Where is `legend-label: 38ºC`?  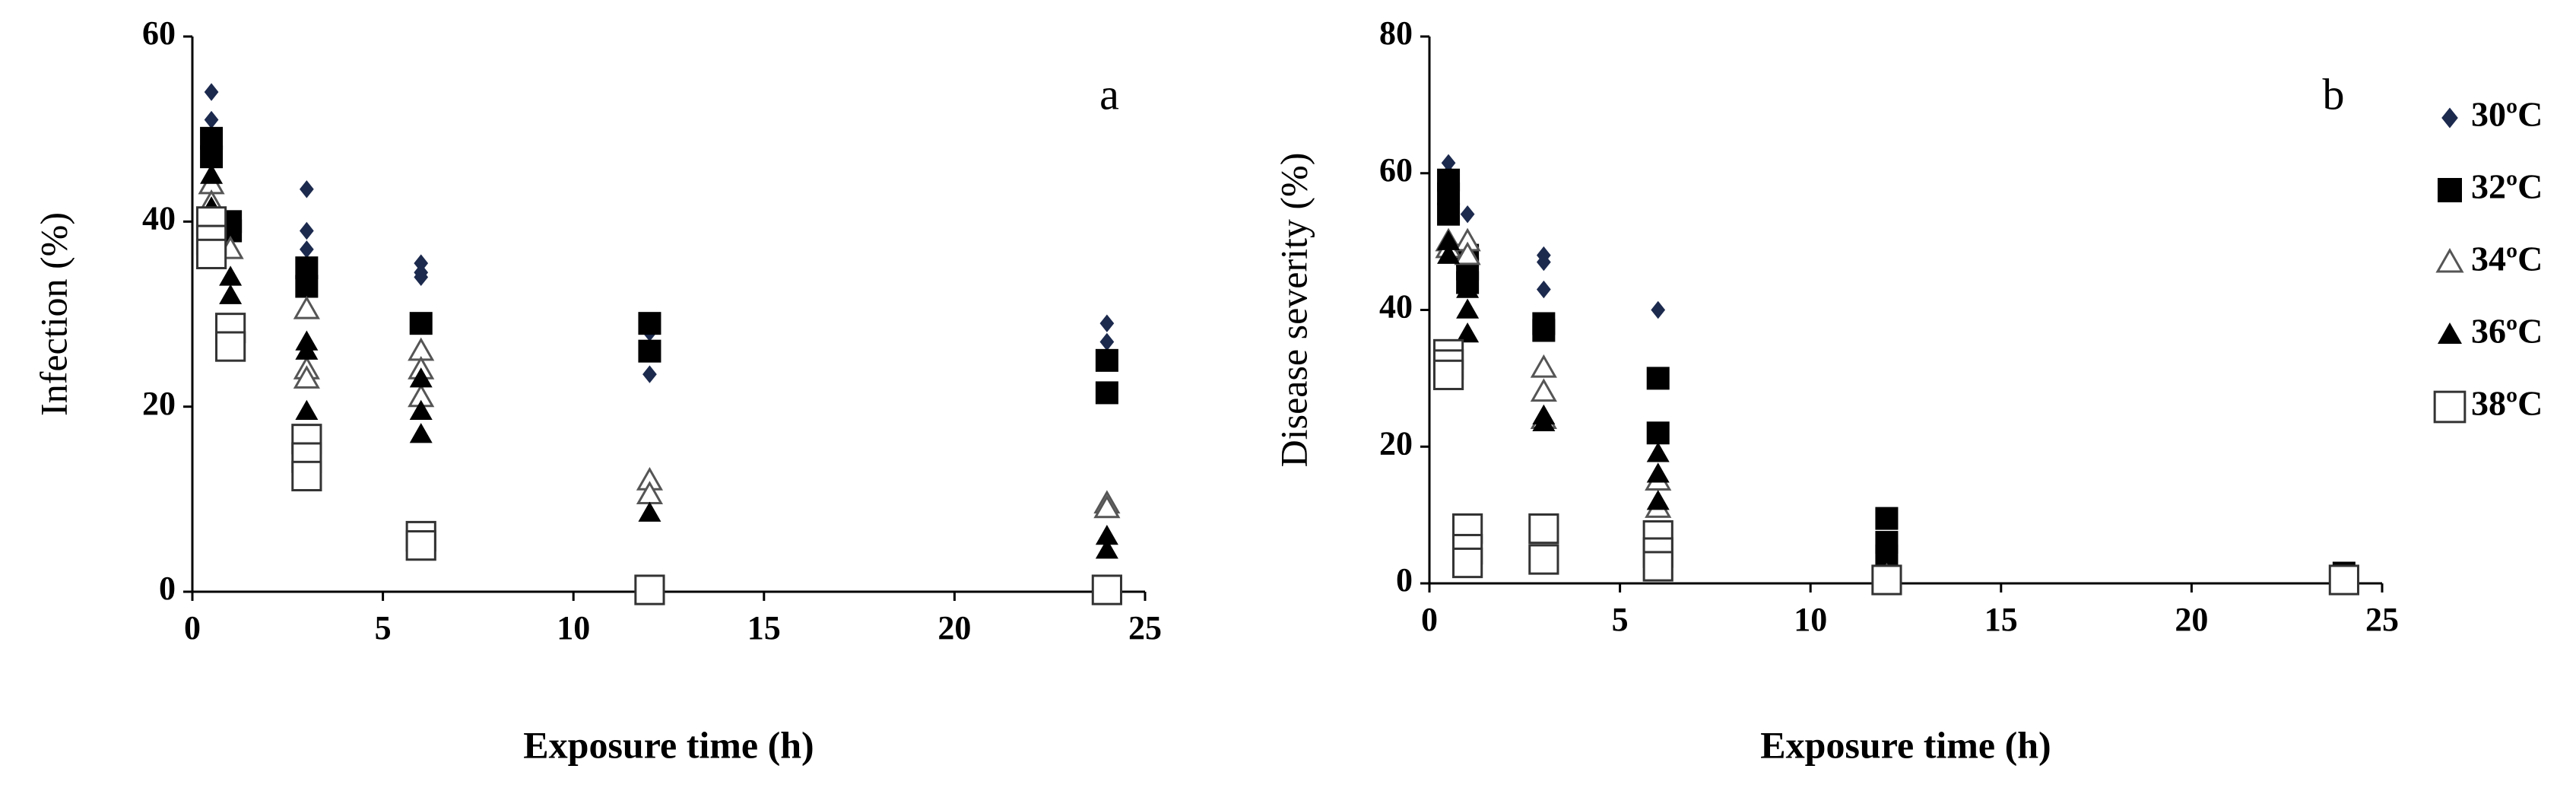 legend-label: 38ºC is located at coordinates (2507, 403).